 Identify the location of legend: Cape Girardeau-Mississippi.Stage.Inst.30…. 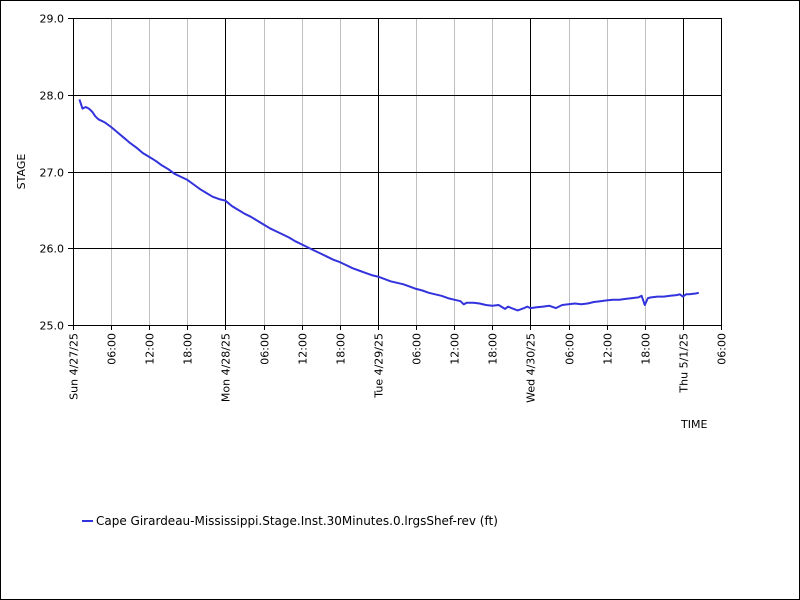
(290, 521).